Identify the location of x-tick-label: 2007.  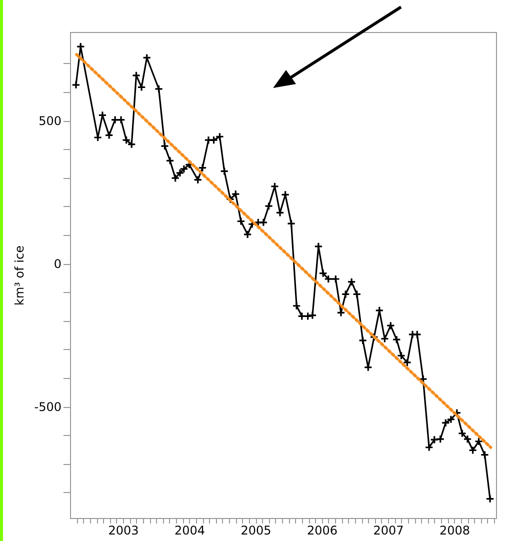
(388, 531).